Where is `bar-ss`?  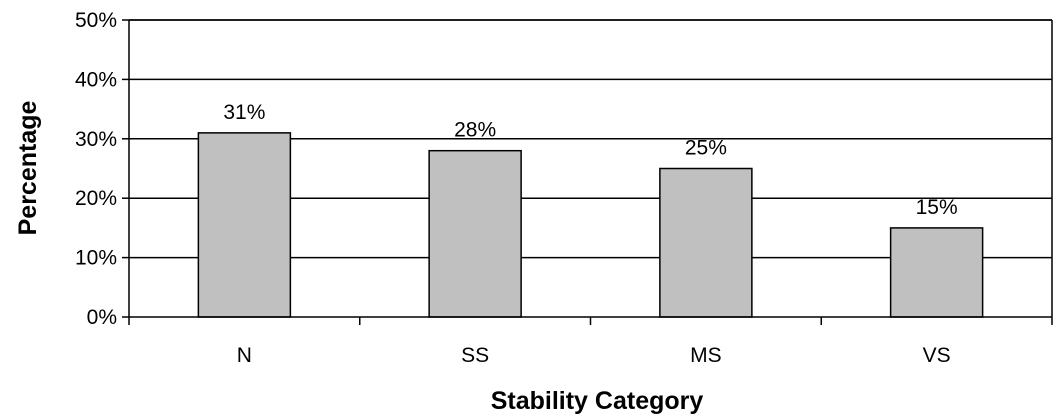 bar-ss is located at coordinates (475, 233).